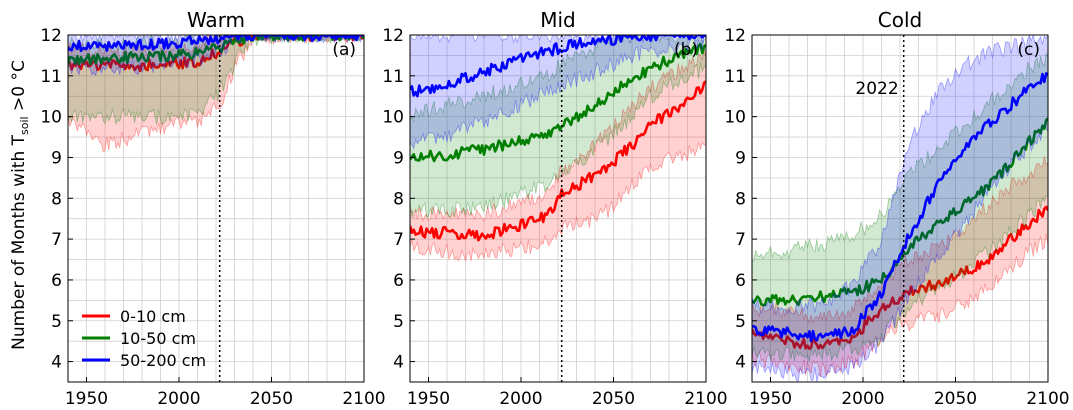  I want to click on y-axis-label: Number of Months with Tsoil >0 °C, so click(20, 205).